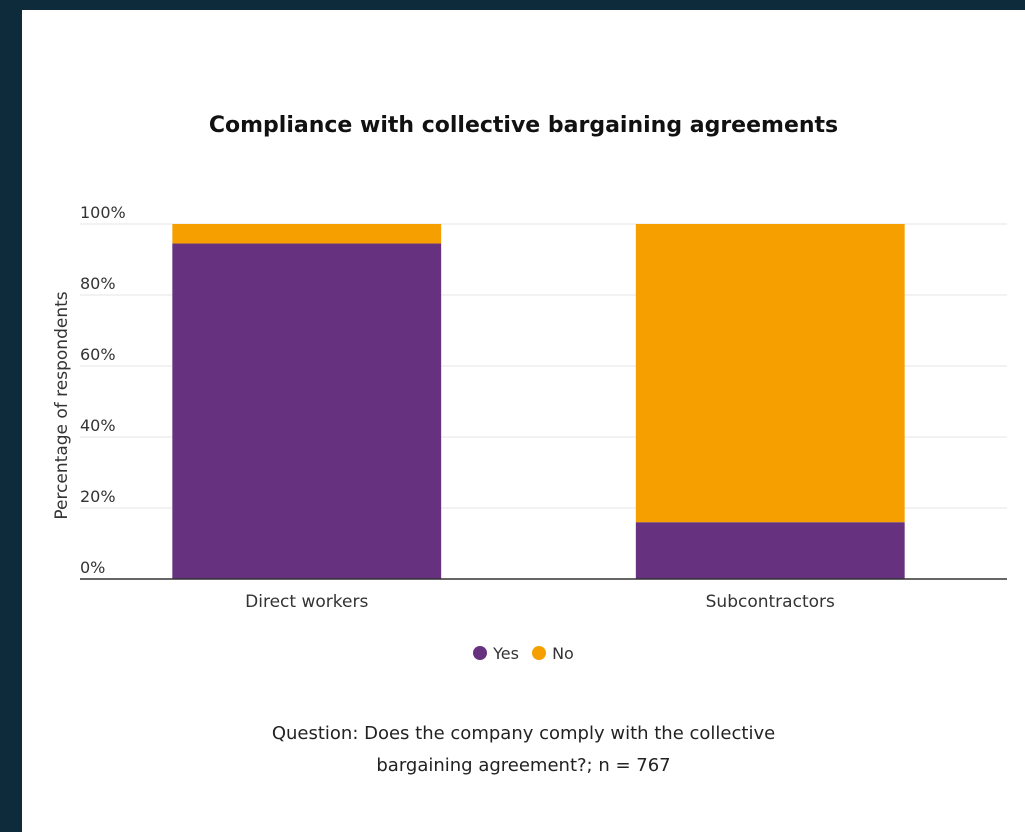 The height and width of the screenshot is (832, 1025). What do you see at coordinates (307, 411) in the screenshot?
I see `bar-yes-direct-workers` at bounding box center [307, 411].